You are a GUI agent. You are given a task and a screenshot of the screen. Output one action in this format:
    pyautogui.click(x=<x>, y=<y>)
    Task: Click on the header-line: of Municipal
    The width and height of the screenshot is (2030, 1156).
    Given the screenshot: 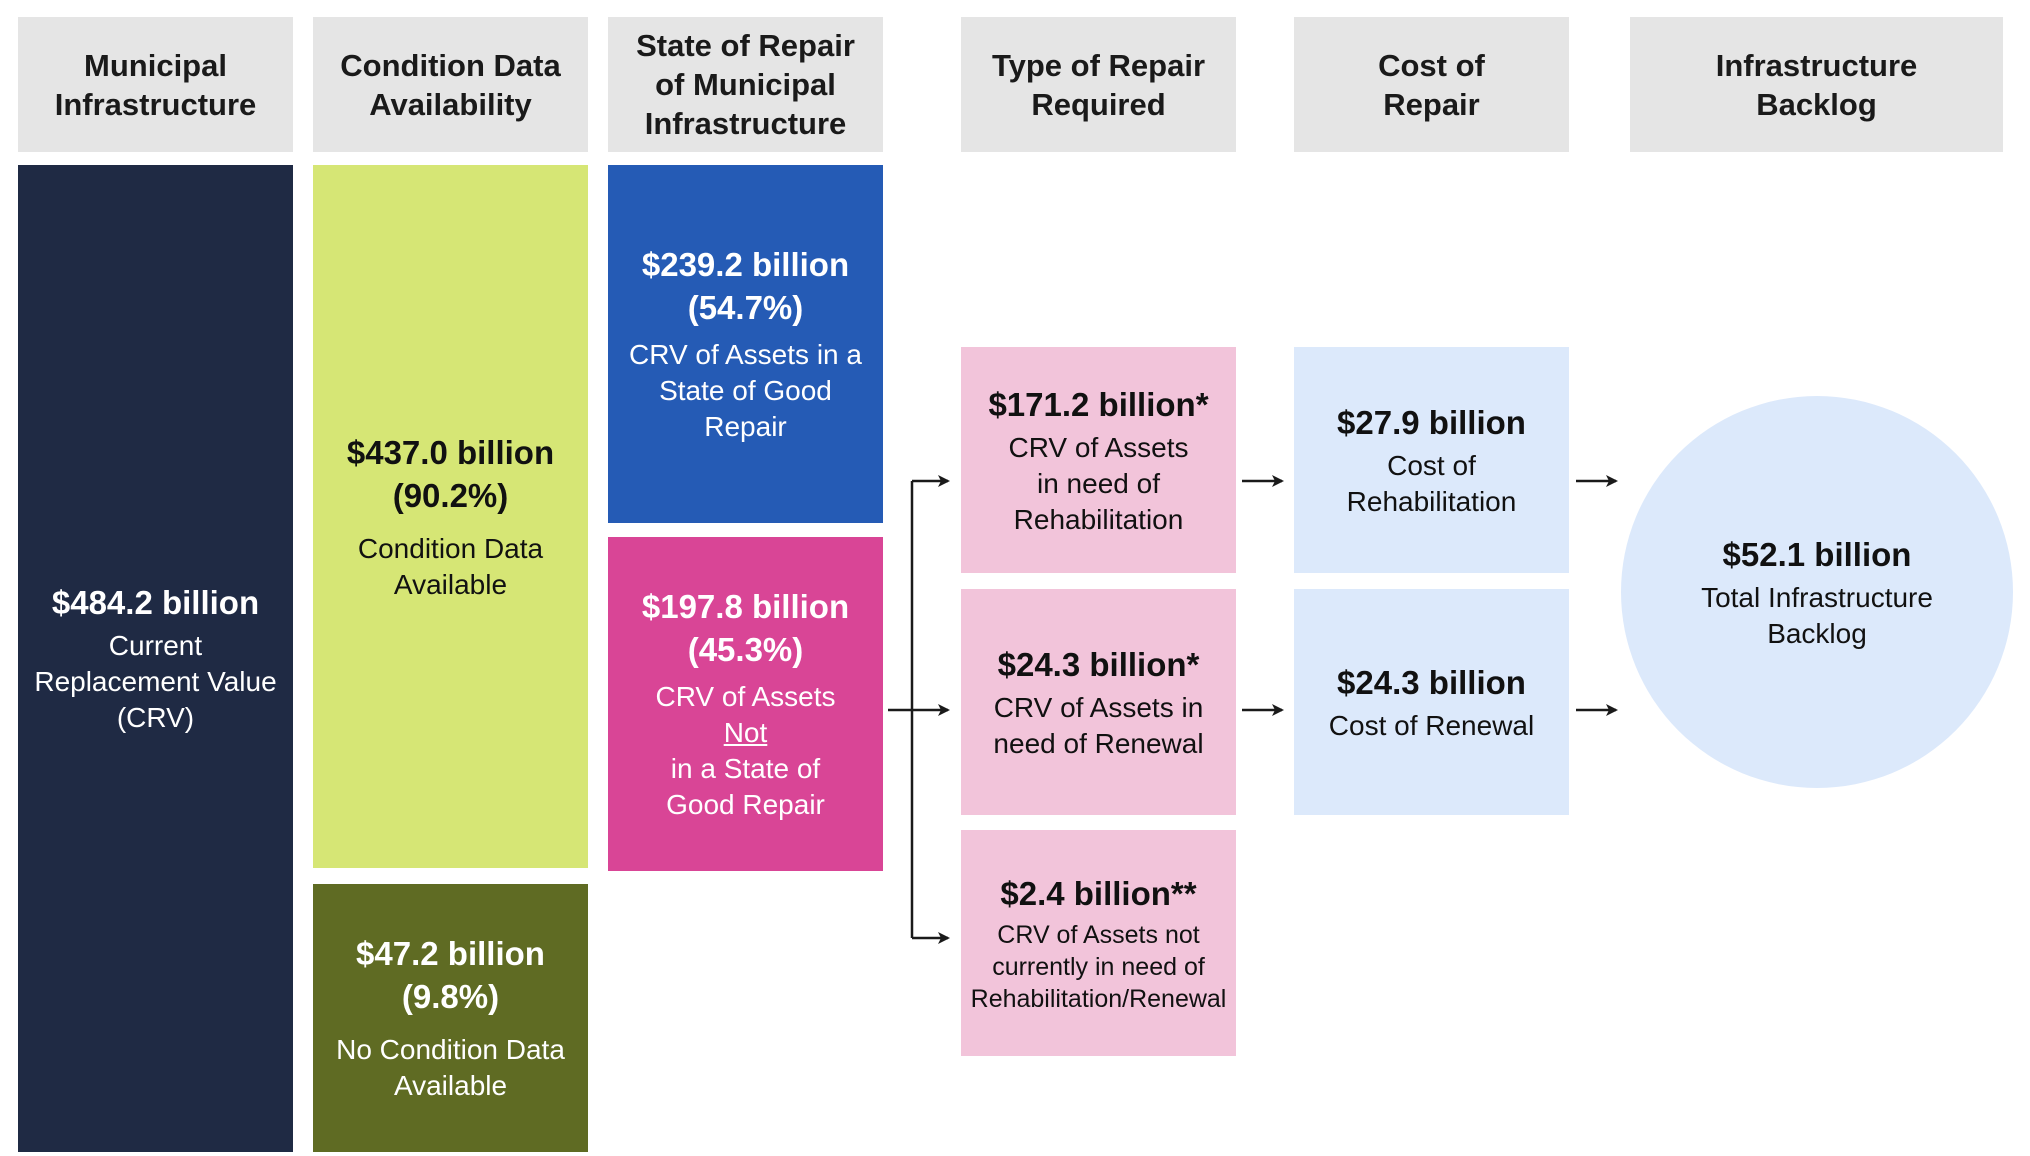 What is the action you would take?
    pyautogui.click(x=745, y=84)
    